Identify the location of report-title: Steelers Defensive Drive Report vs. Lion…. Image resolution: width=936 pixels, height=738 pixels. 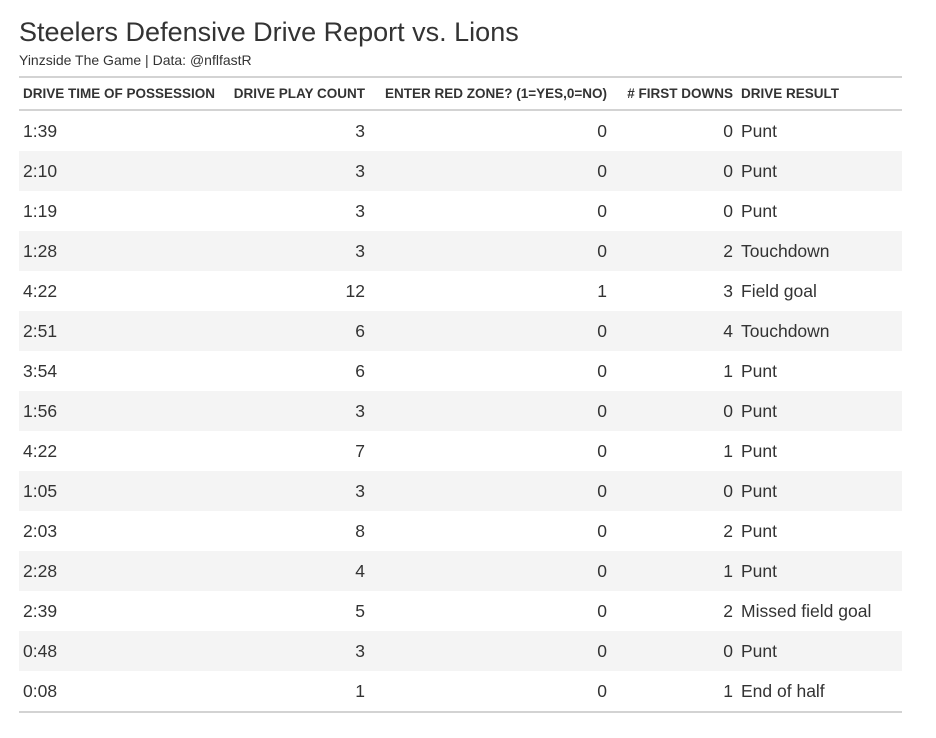
(269, 32).